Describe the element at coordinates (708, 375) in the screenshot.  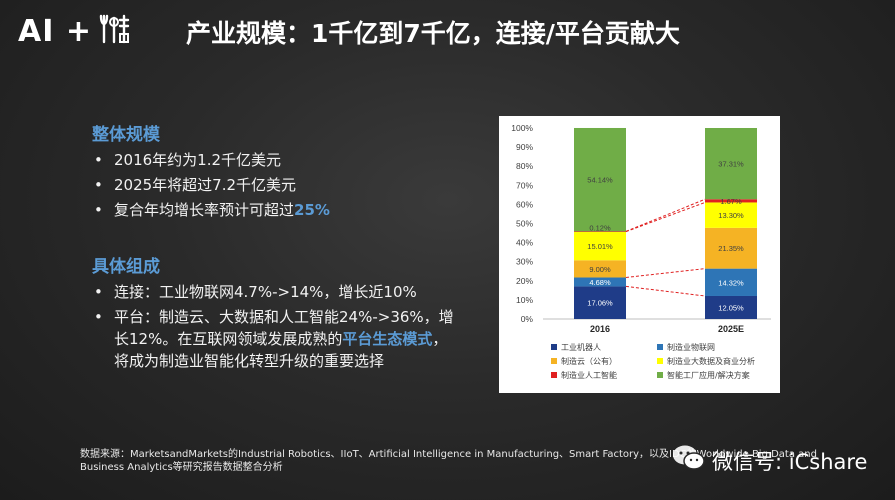
I see `legend-label: 智能工厂应用/解决方案` at that location.